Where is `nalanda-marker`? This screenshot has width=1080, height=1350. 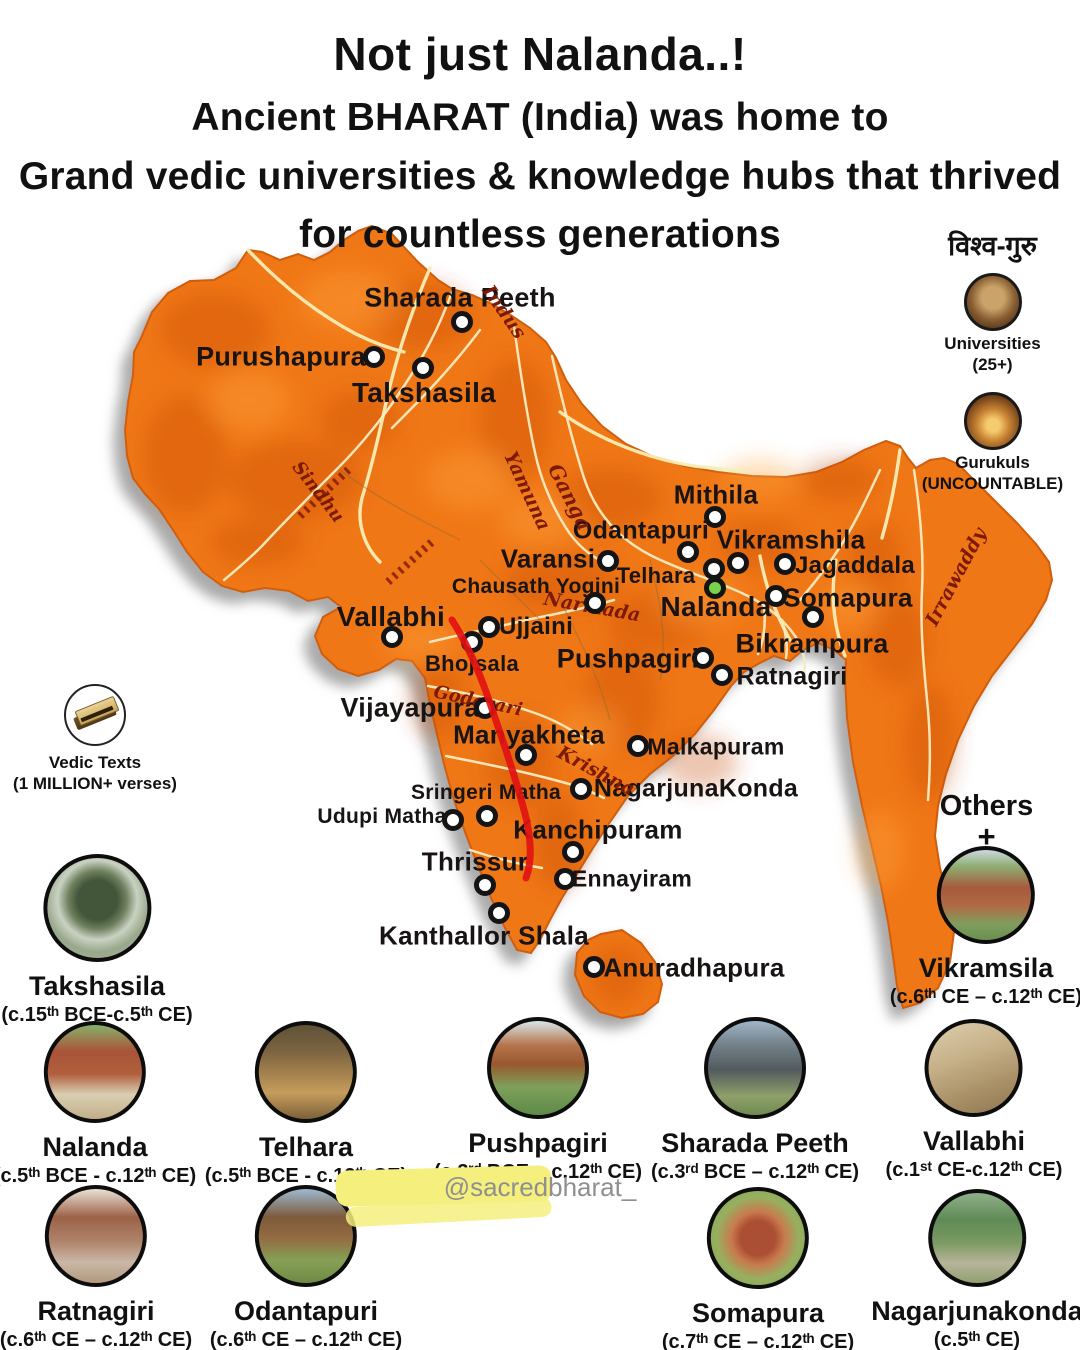 nalanda-marker is located at coordinates (715, 588).